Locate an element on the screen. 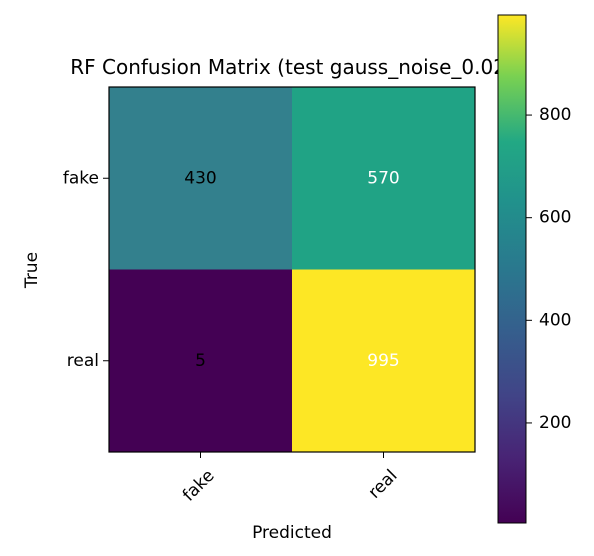 The width and height of the screenshot is (594, 556). colorbar is located at coordinates (512, 269).